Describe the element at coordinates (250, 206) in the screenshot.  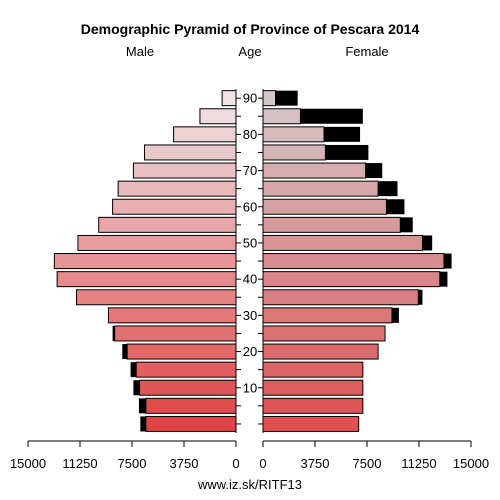
I see `age-tick-label: 60` at that location.